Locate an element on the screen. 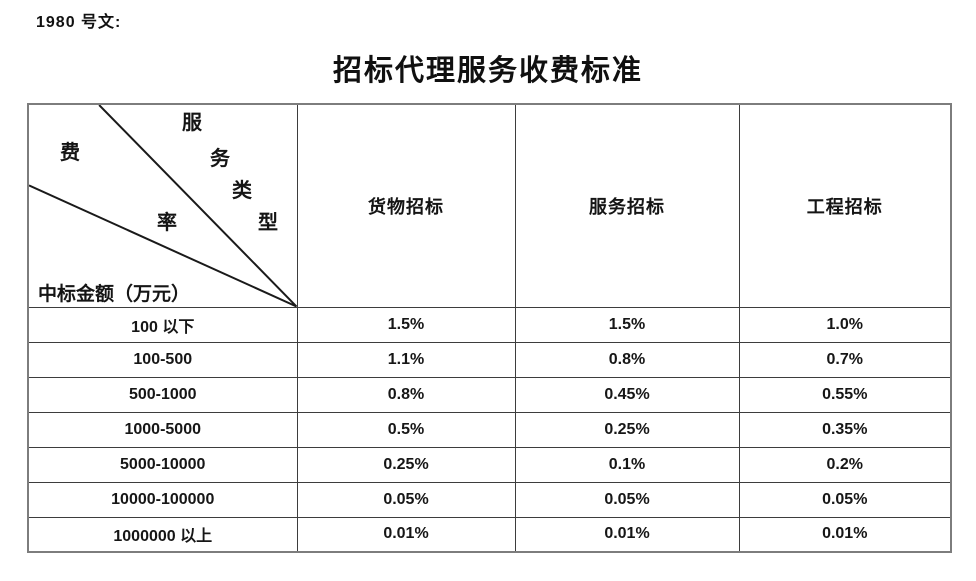 The width and height of the screenshot is (976, 581). table-row: 10000-100000 0.05% 0.05% 0.05% is located at coordinates (489, 499).